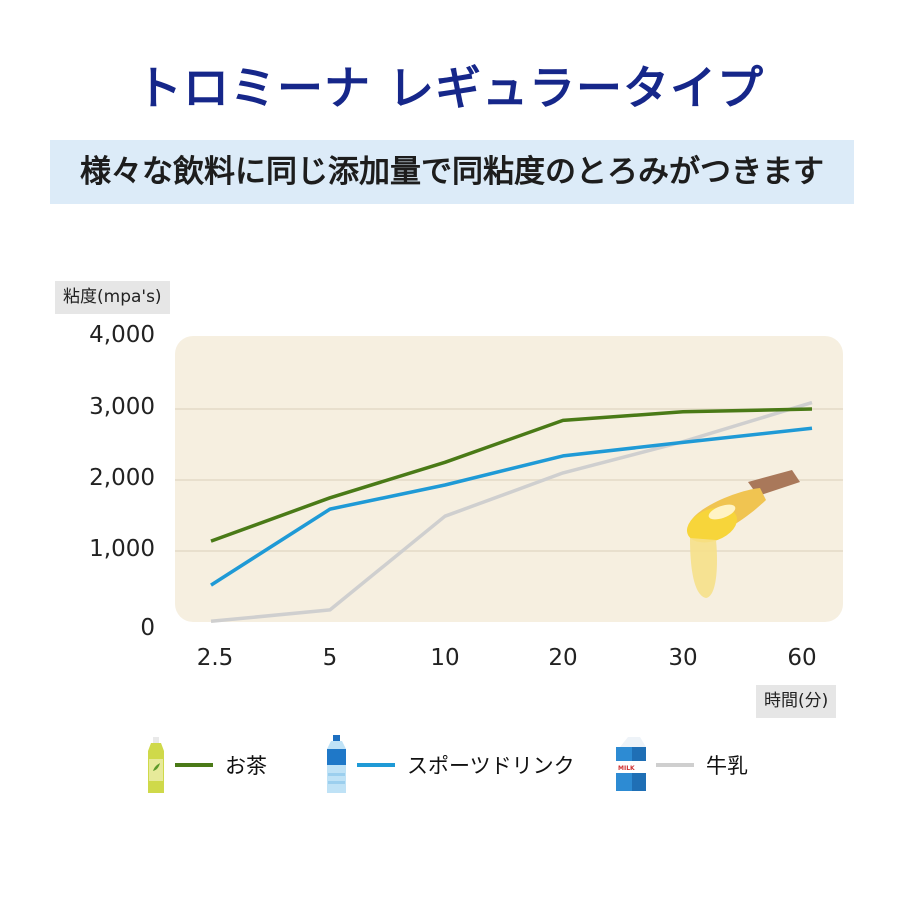  Describe the element at coordinates (336, 764) in the screenshot. I see `sports-drink-bottle-icon` at that location.